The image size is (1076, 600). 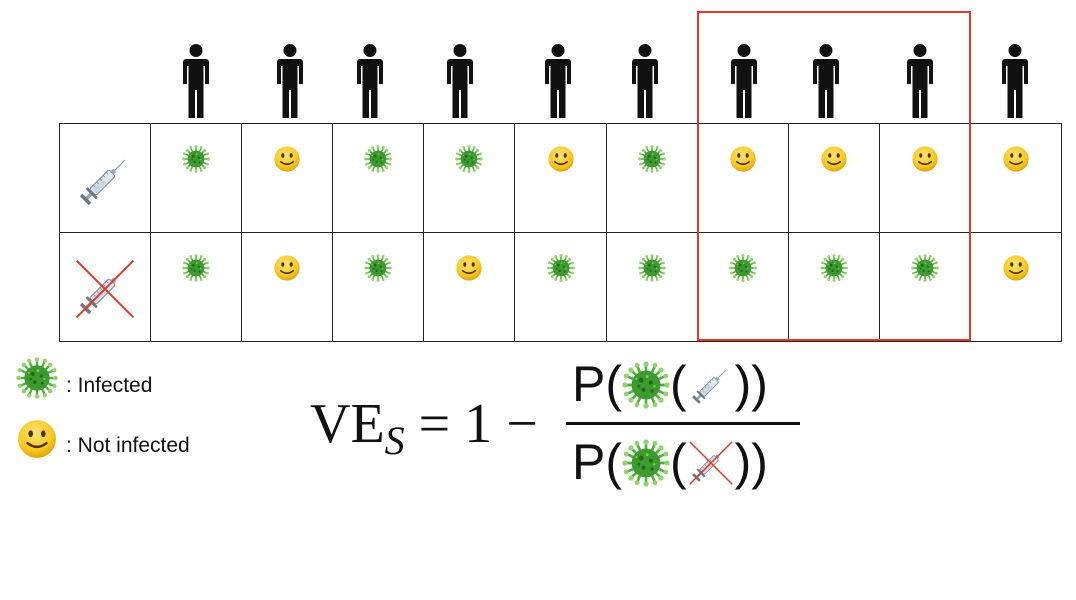 I want to click on legend-infected-label: : Infected, so click(x=109, y=385).